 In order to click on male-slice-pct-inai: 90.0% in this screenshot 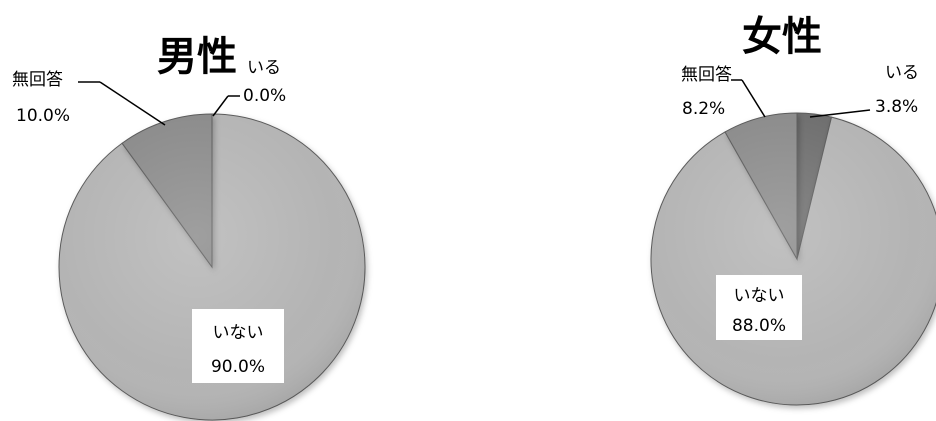, I will do `click(238, 367)`.